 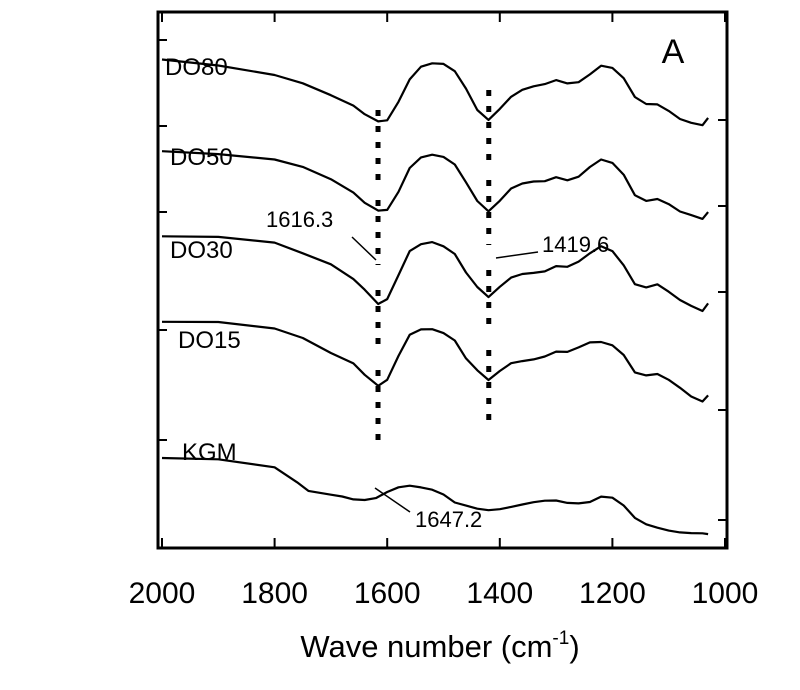 I want to click on series-labels: DO80 DO50 DO30 DO15 KGM, so click(x=203, y=260).